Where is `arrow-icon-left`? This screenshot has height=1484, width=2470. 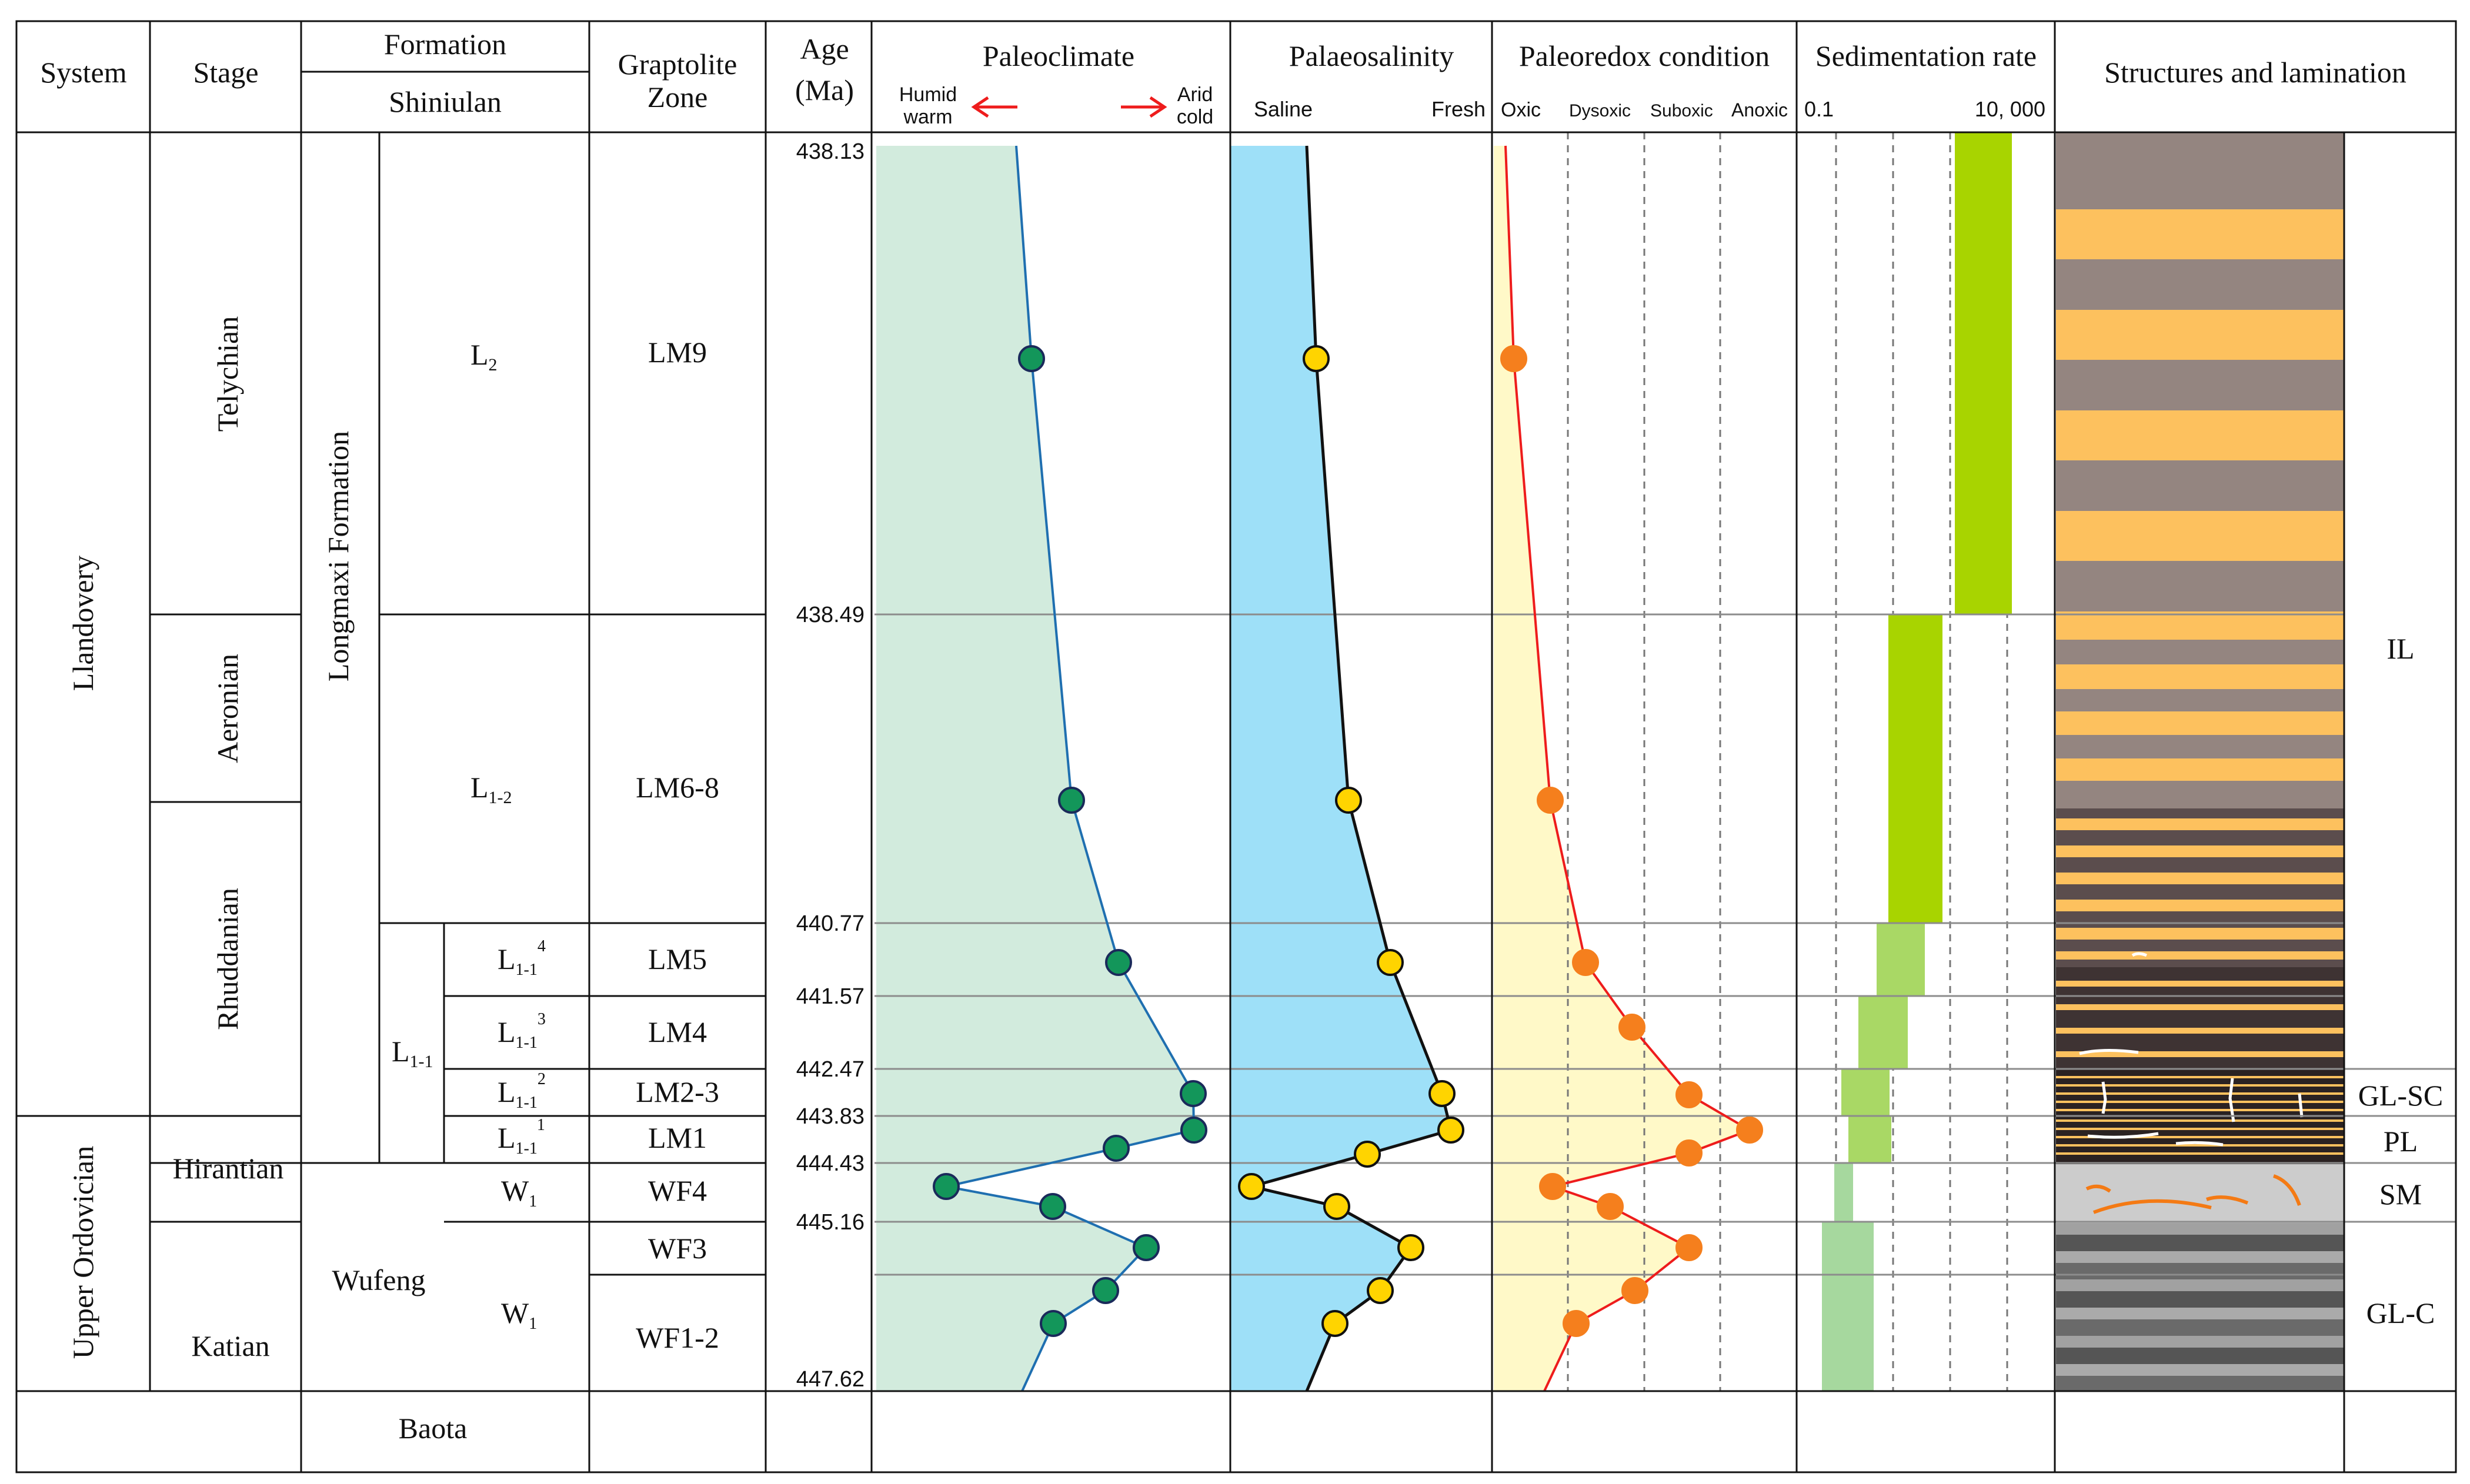
arrow-icon-left is located at coordinates (994, 107).